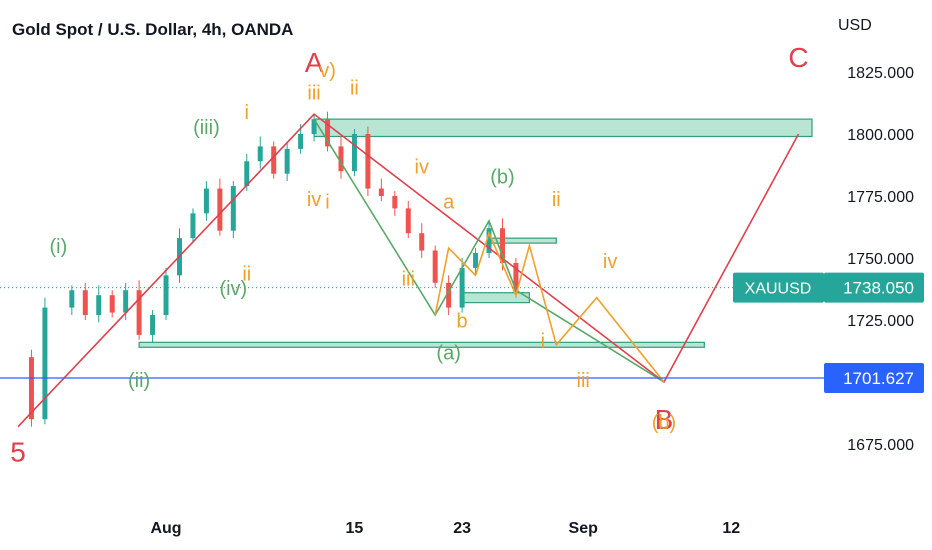 The height and width of the screenshot is (550, 932). What do you see at coordinates (798, 57) in the screenshot?
I see `wave-label: C` at bounding box center [798, 57].